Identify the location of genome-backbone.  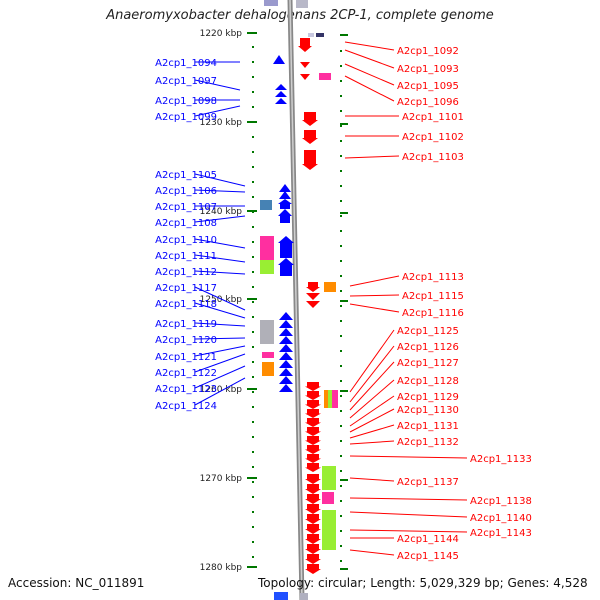
(296, 300).